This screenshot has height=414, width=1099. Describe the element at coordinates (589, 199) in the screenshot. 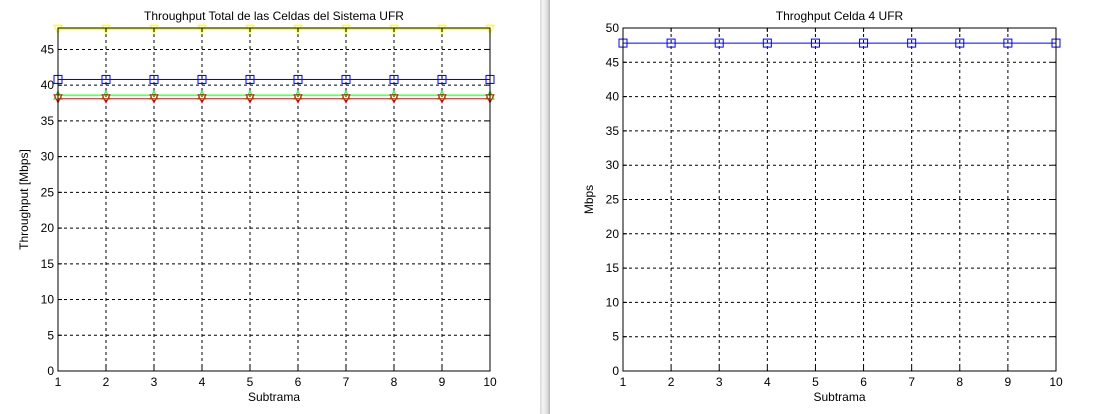

I see `y-axis-label: Mbps` at that location.